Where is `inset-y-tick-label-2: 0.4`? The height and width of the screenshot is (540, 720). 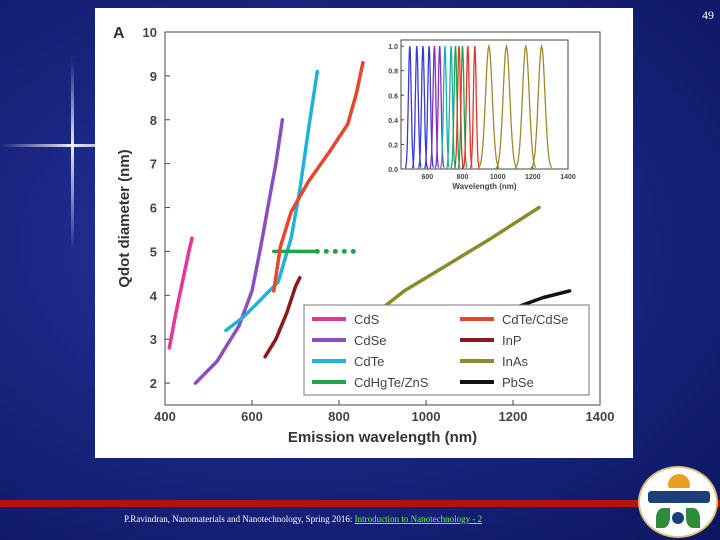
inset-y-tick-label-2: 0.4 is located at coordinates (393, 121).